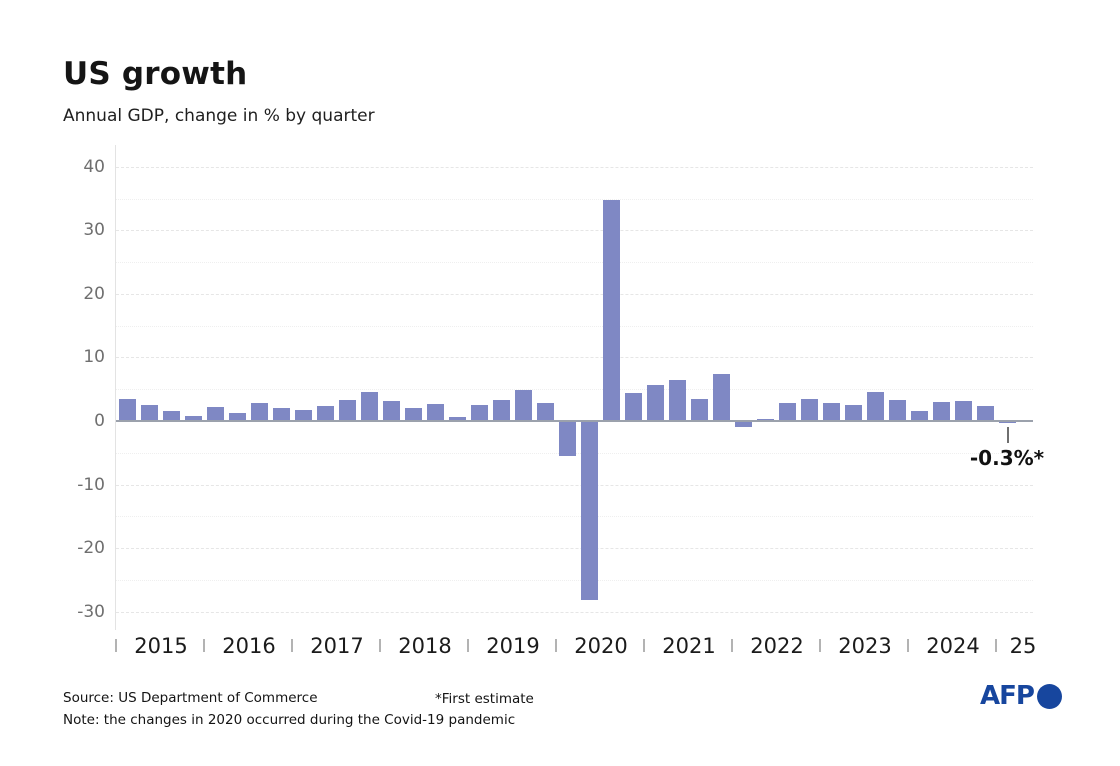 This screenshot has width=1120, height=766. What do you see at coordinates (1049, 696) in the screenshot?
I see `afp-logo-circle-icon` at bounding box center [1049, 696].